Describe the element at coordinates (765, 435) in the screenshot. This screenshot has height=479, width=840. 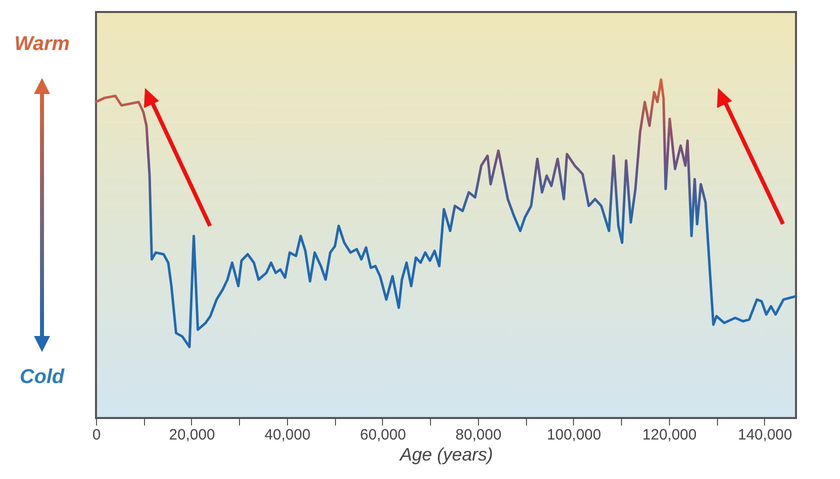
I see `x-tick-label: 140,000` at that location.